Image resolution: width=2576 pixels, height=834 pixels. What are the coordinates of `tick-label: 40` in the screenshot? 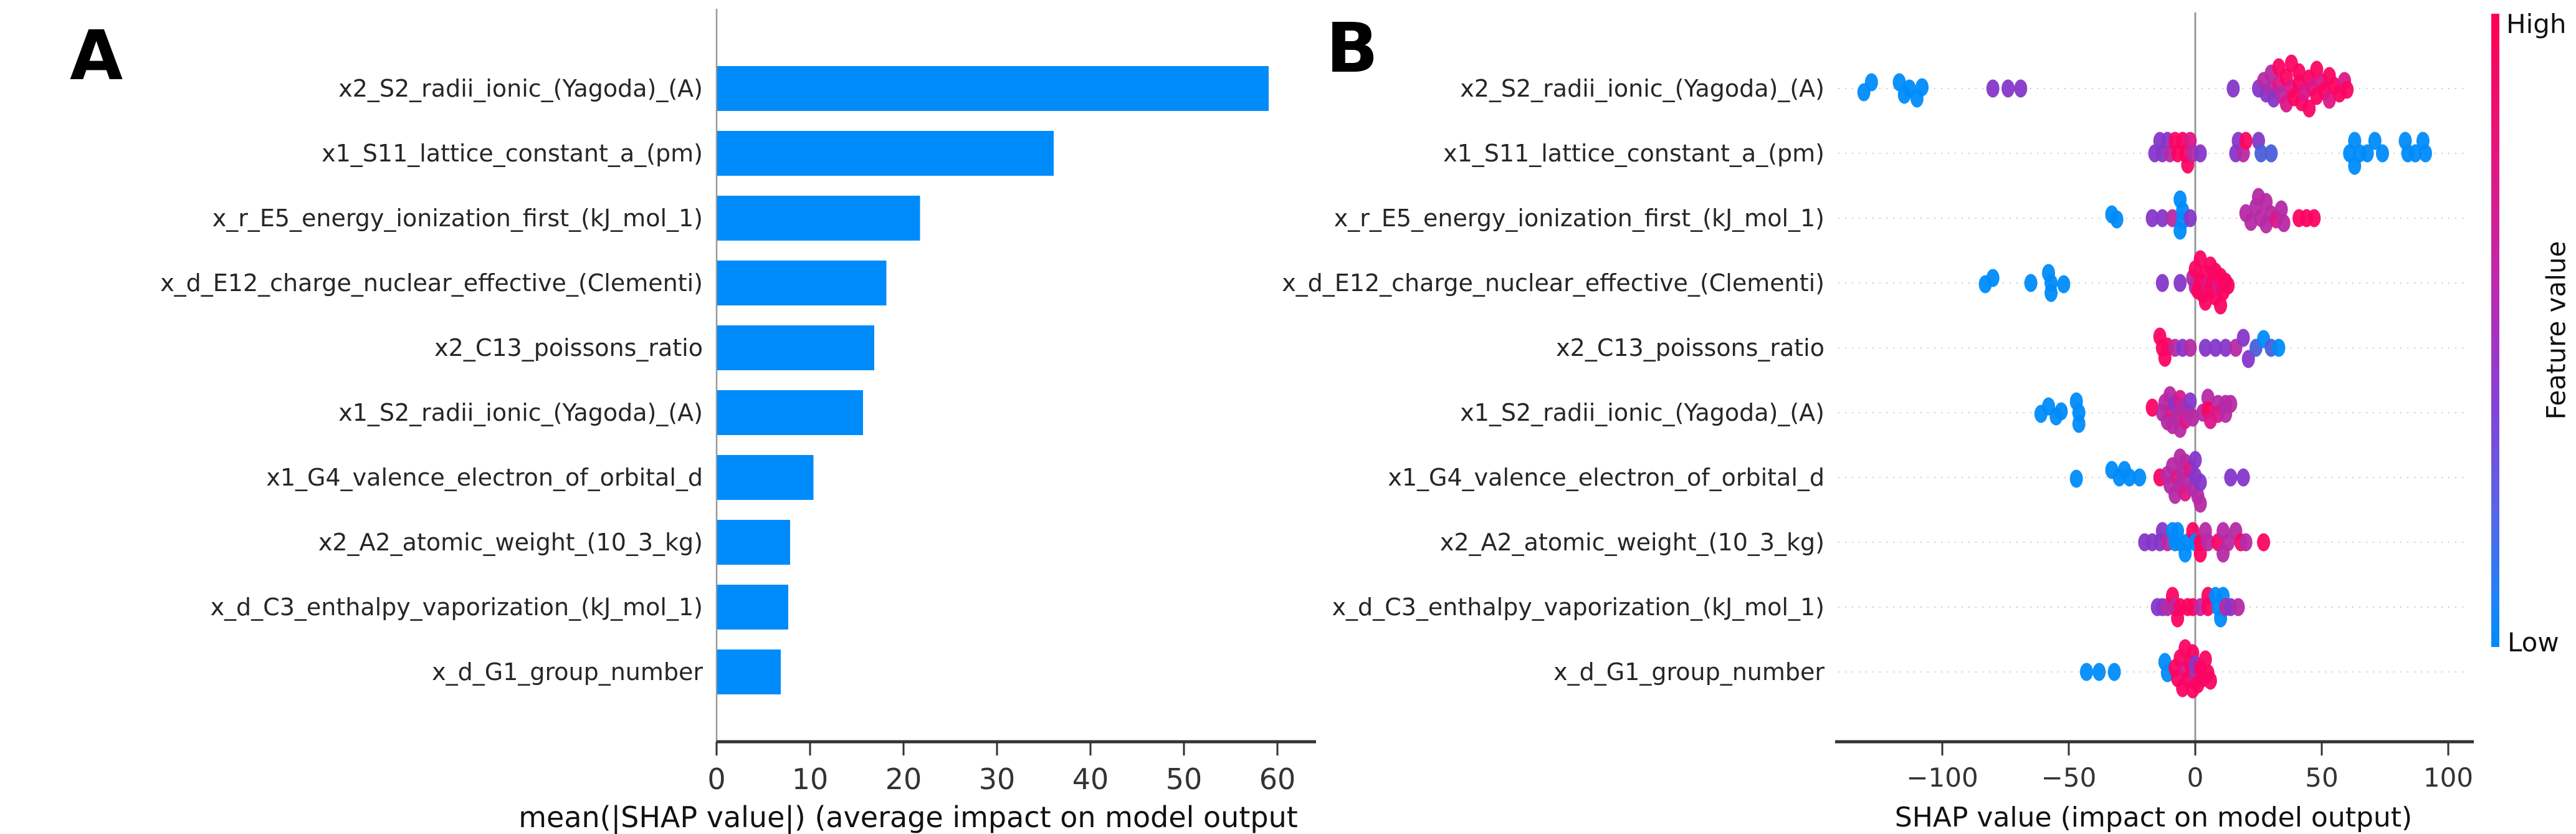 It's located at (1090, 779).